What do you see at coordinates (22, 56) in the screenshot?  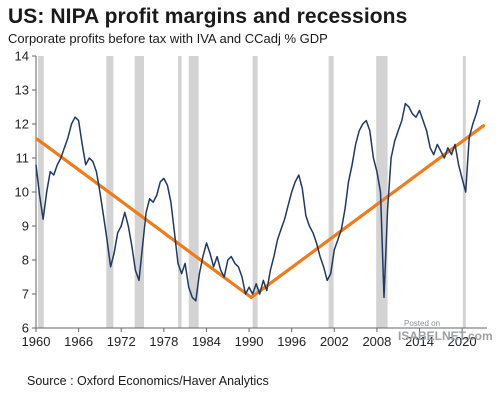 I see `y-tick-label-14: 14` at bounding box center [22, 56].